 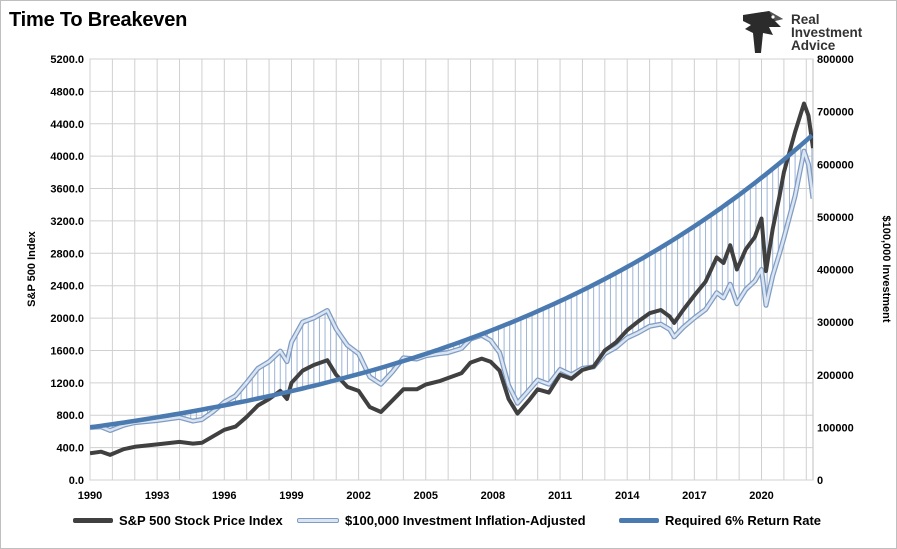 I want to click on x-tick-label: 2020, so click(x=761, y=496).